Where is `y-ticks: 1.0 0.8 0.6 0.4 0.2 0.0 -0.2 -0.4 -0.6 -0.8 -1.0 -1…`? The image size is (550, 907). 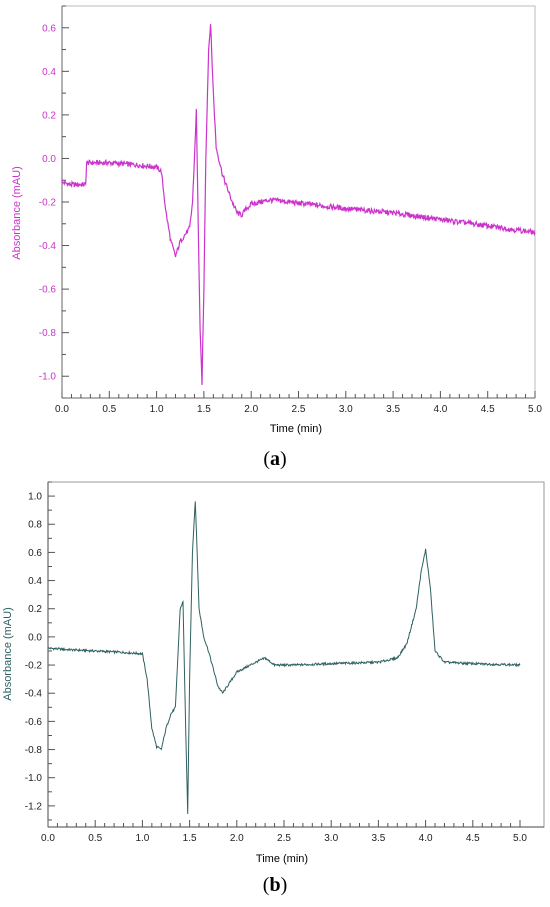 y-ticks: 1.0 0.8 0.6 0.4 0.2 0.0 -0.2 -0.4 -0.6 -0.8 -1.0 -1… is located at coordinates (40, 651).